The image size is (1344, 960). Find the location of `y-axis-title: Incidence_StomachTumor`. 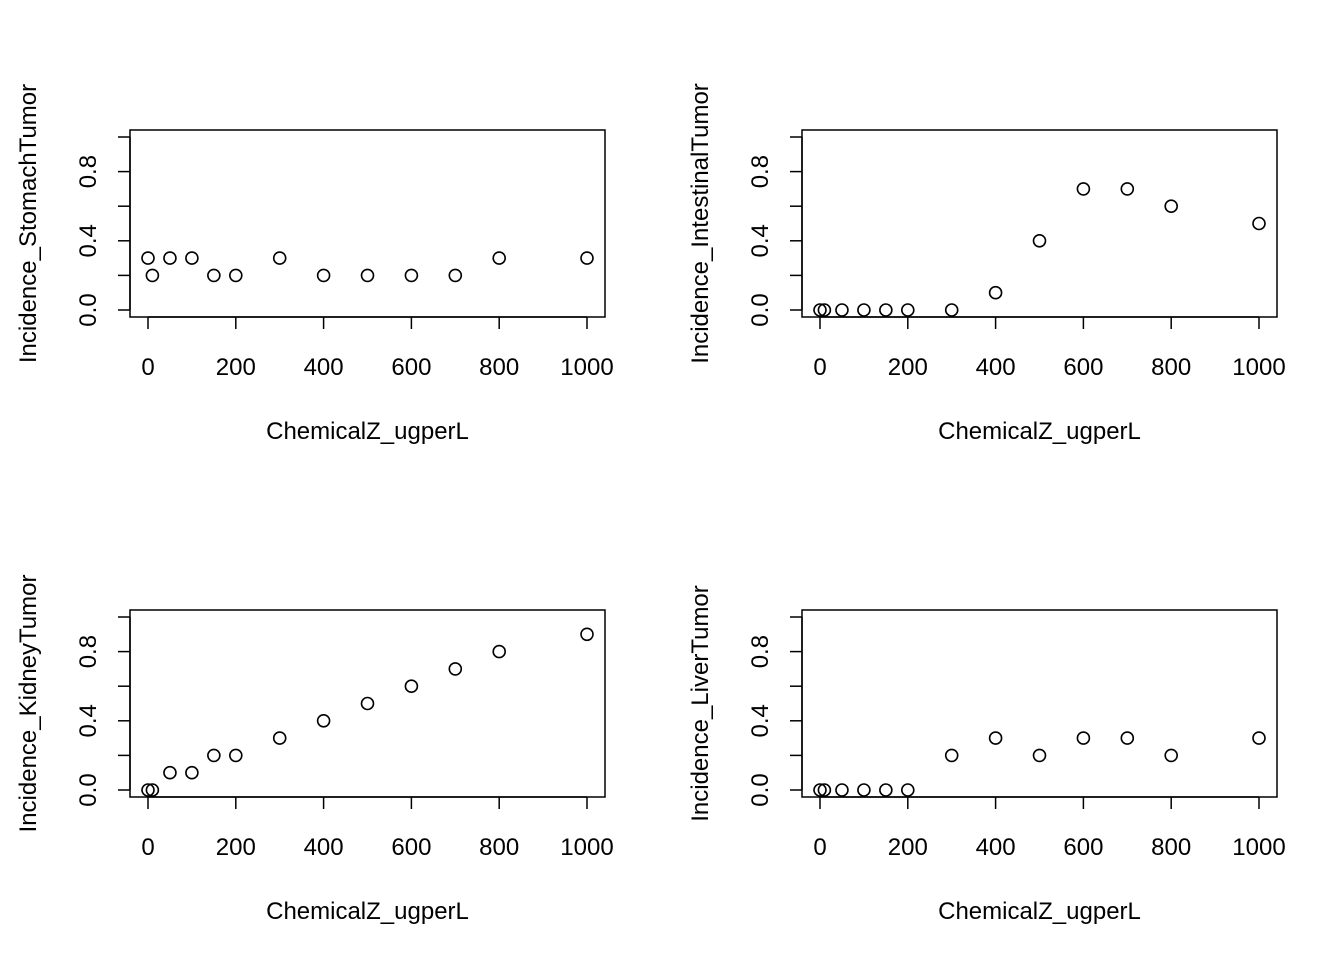

y-axis-title: Incidence_StomachTumor is located at coordinates (28, 223).